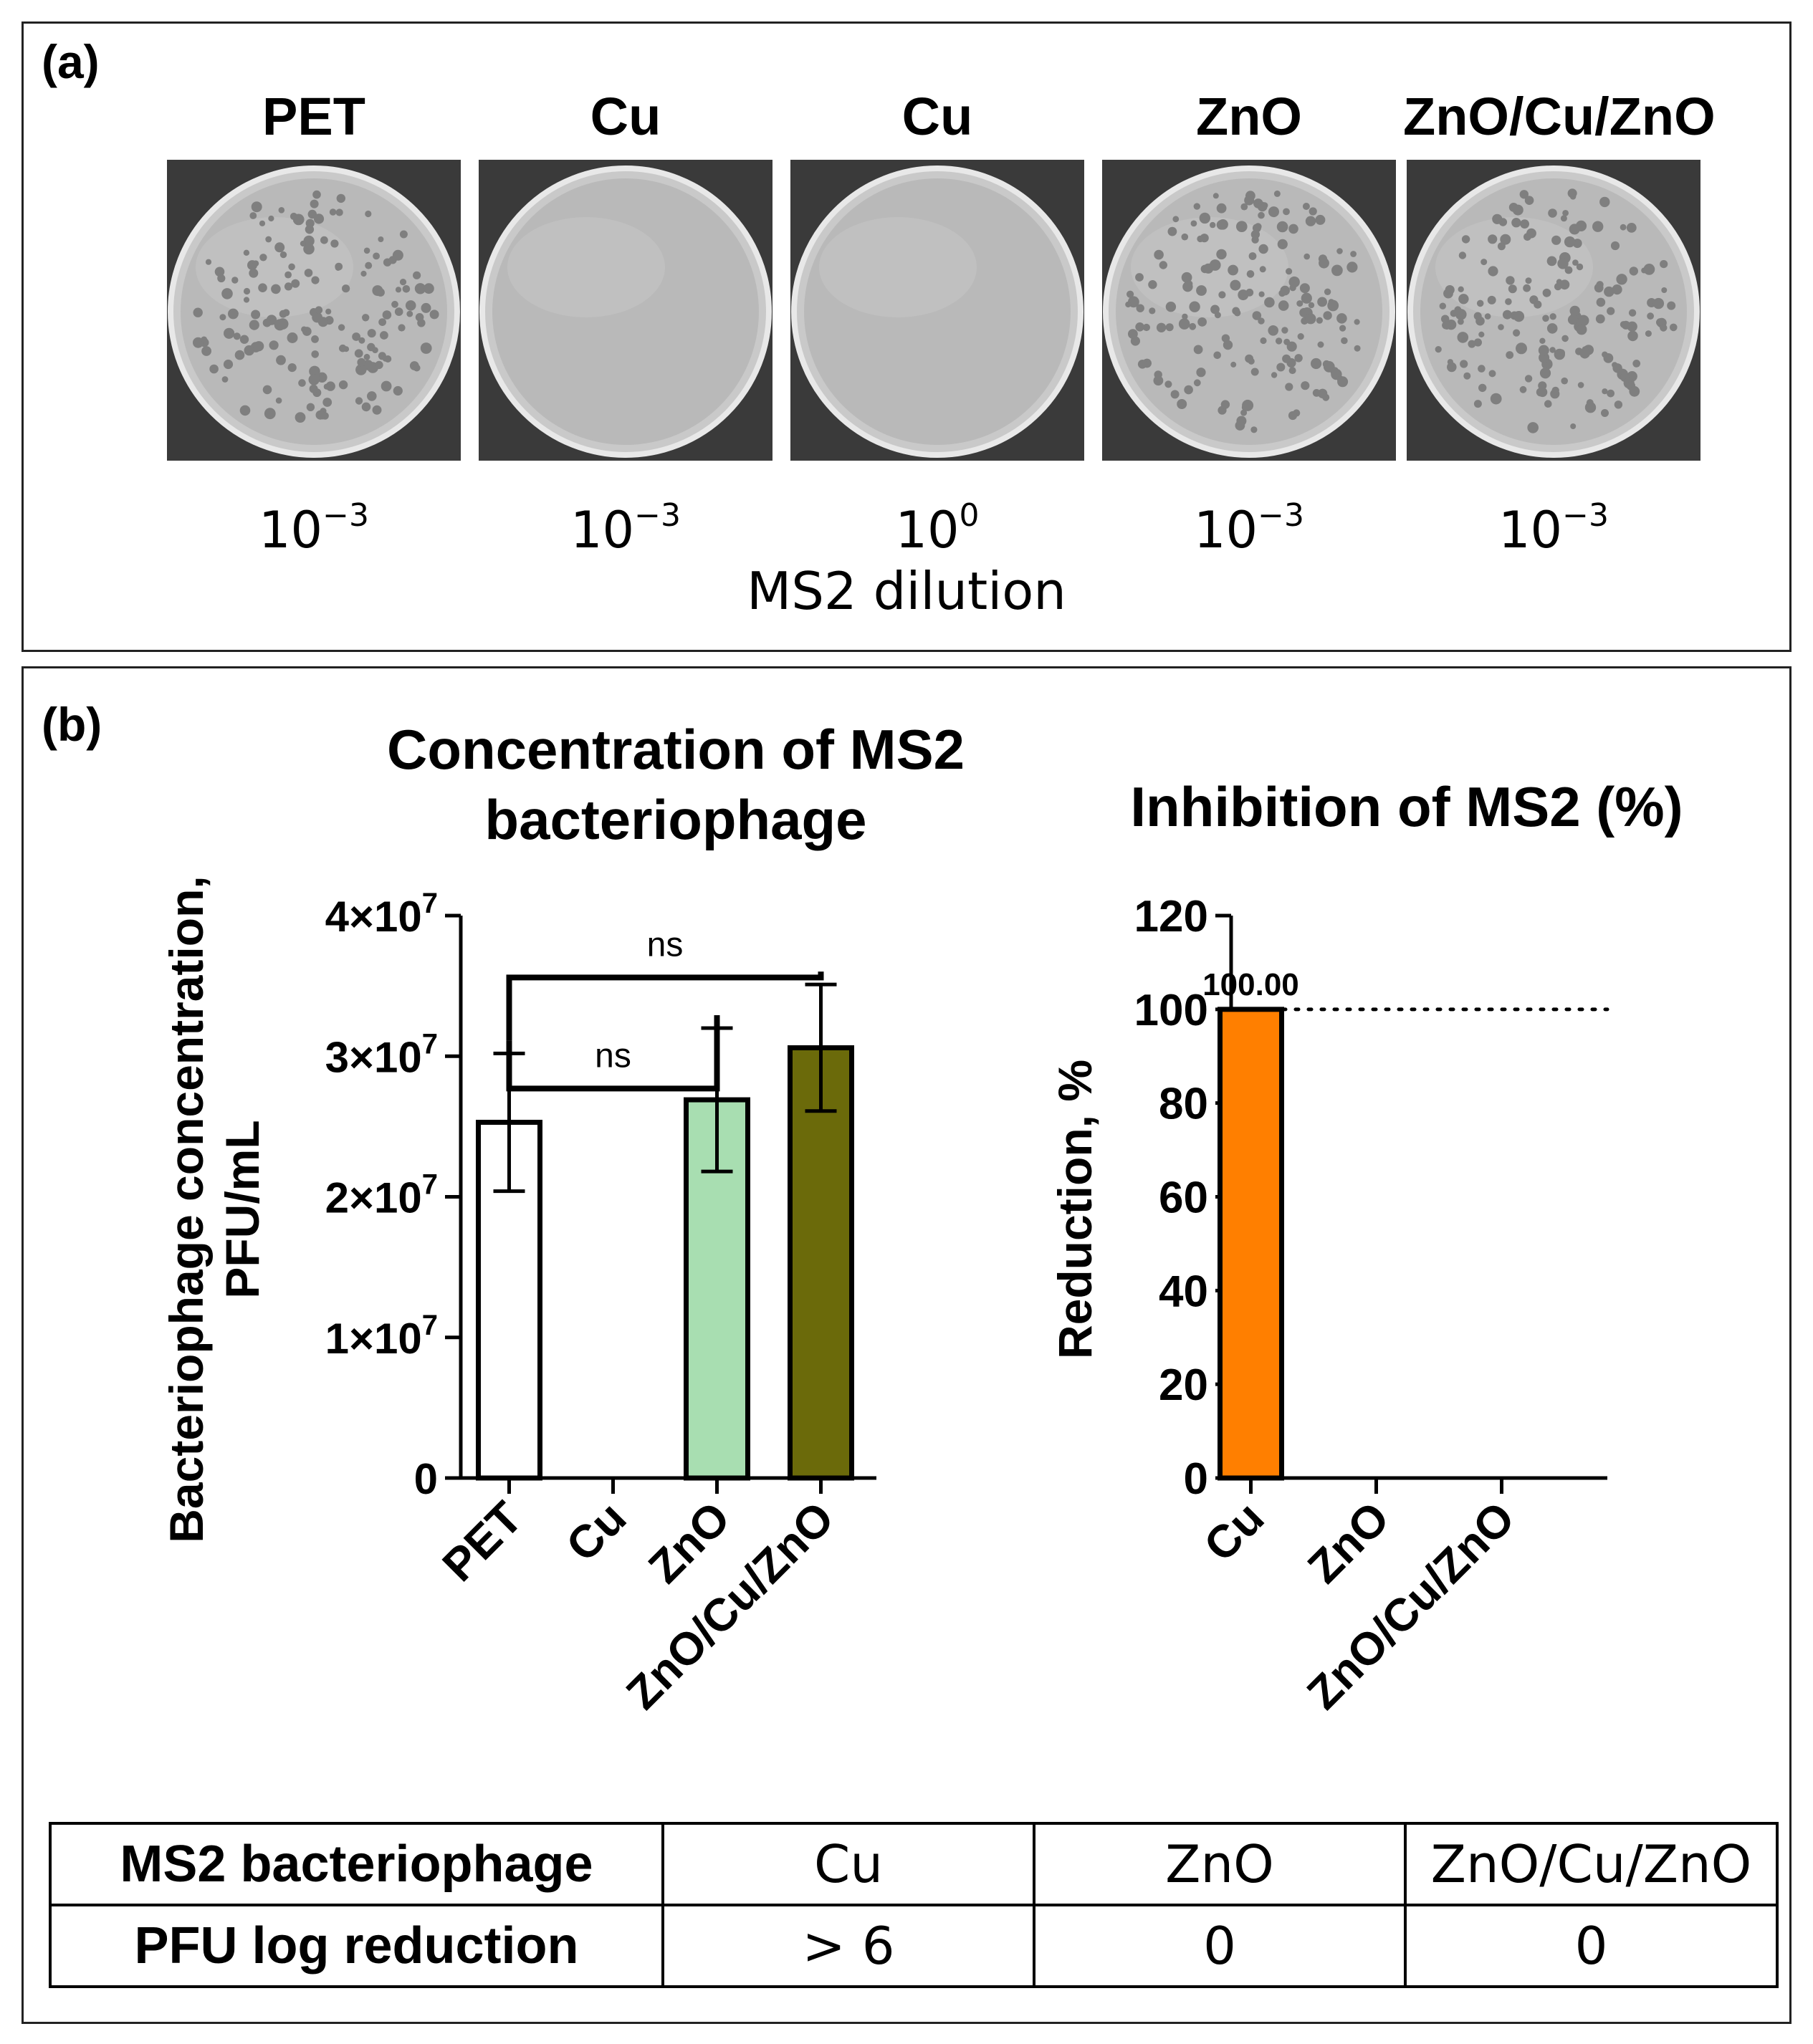  I want to click on significance-bracket, so click(665, 1006).